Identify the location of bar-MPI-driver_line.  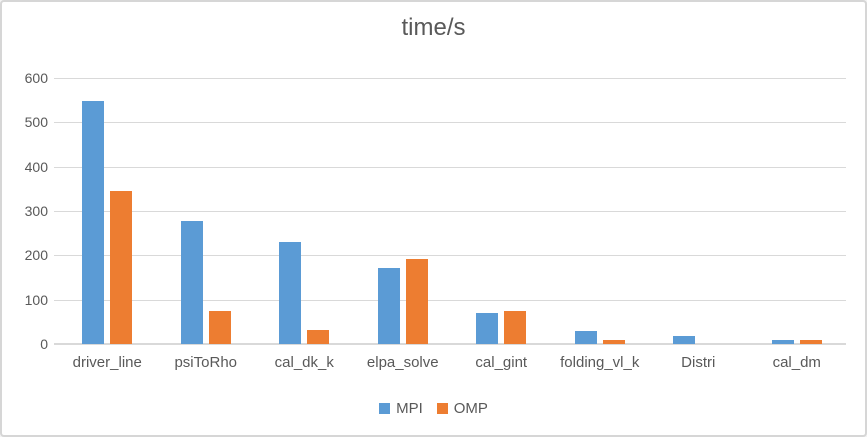
(93, 222).